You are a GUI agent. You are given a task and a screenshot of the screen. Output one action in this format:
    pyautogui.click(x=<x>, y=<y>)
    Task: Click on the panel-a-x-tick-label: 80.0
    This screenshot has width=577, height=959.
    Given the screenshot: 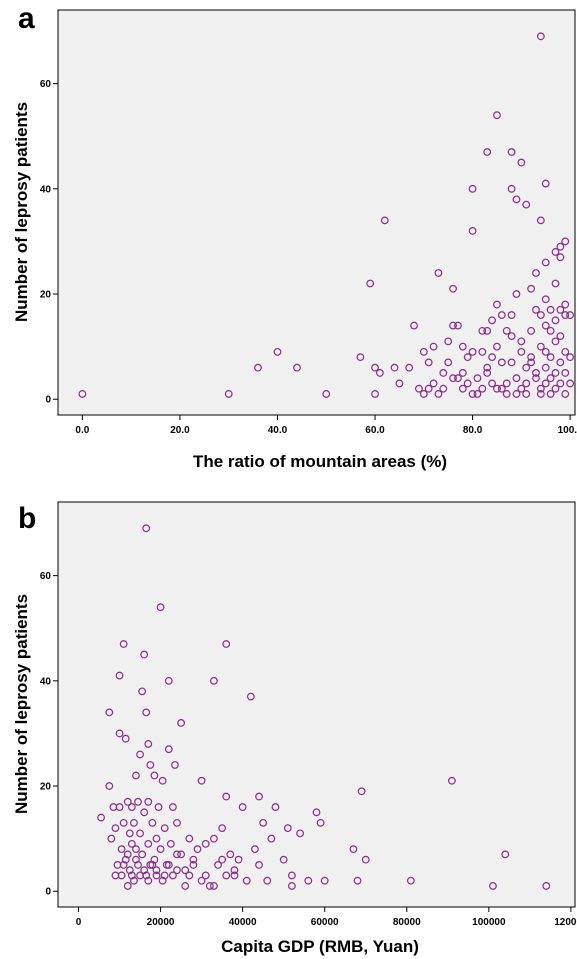 What is the action you would take?
    pyautogui.click(x=473, y=430)
    